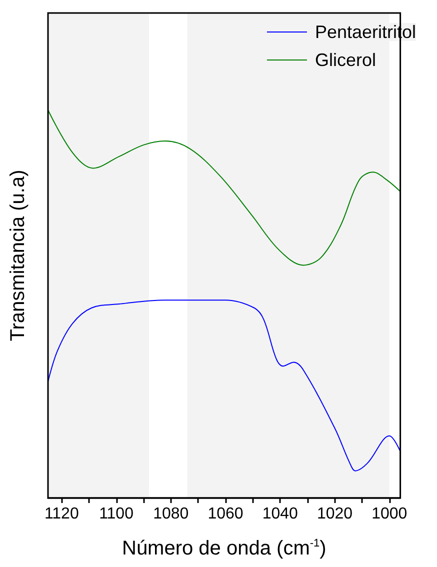  Describe the element at coordinates (171, 514) in the screenshot. I see `x-tick-label: 1080` at that location.